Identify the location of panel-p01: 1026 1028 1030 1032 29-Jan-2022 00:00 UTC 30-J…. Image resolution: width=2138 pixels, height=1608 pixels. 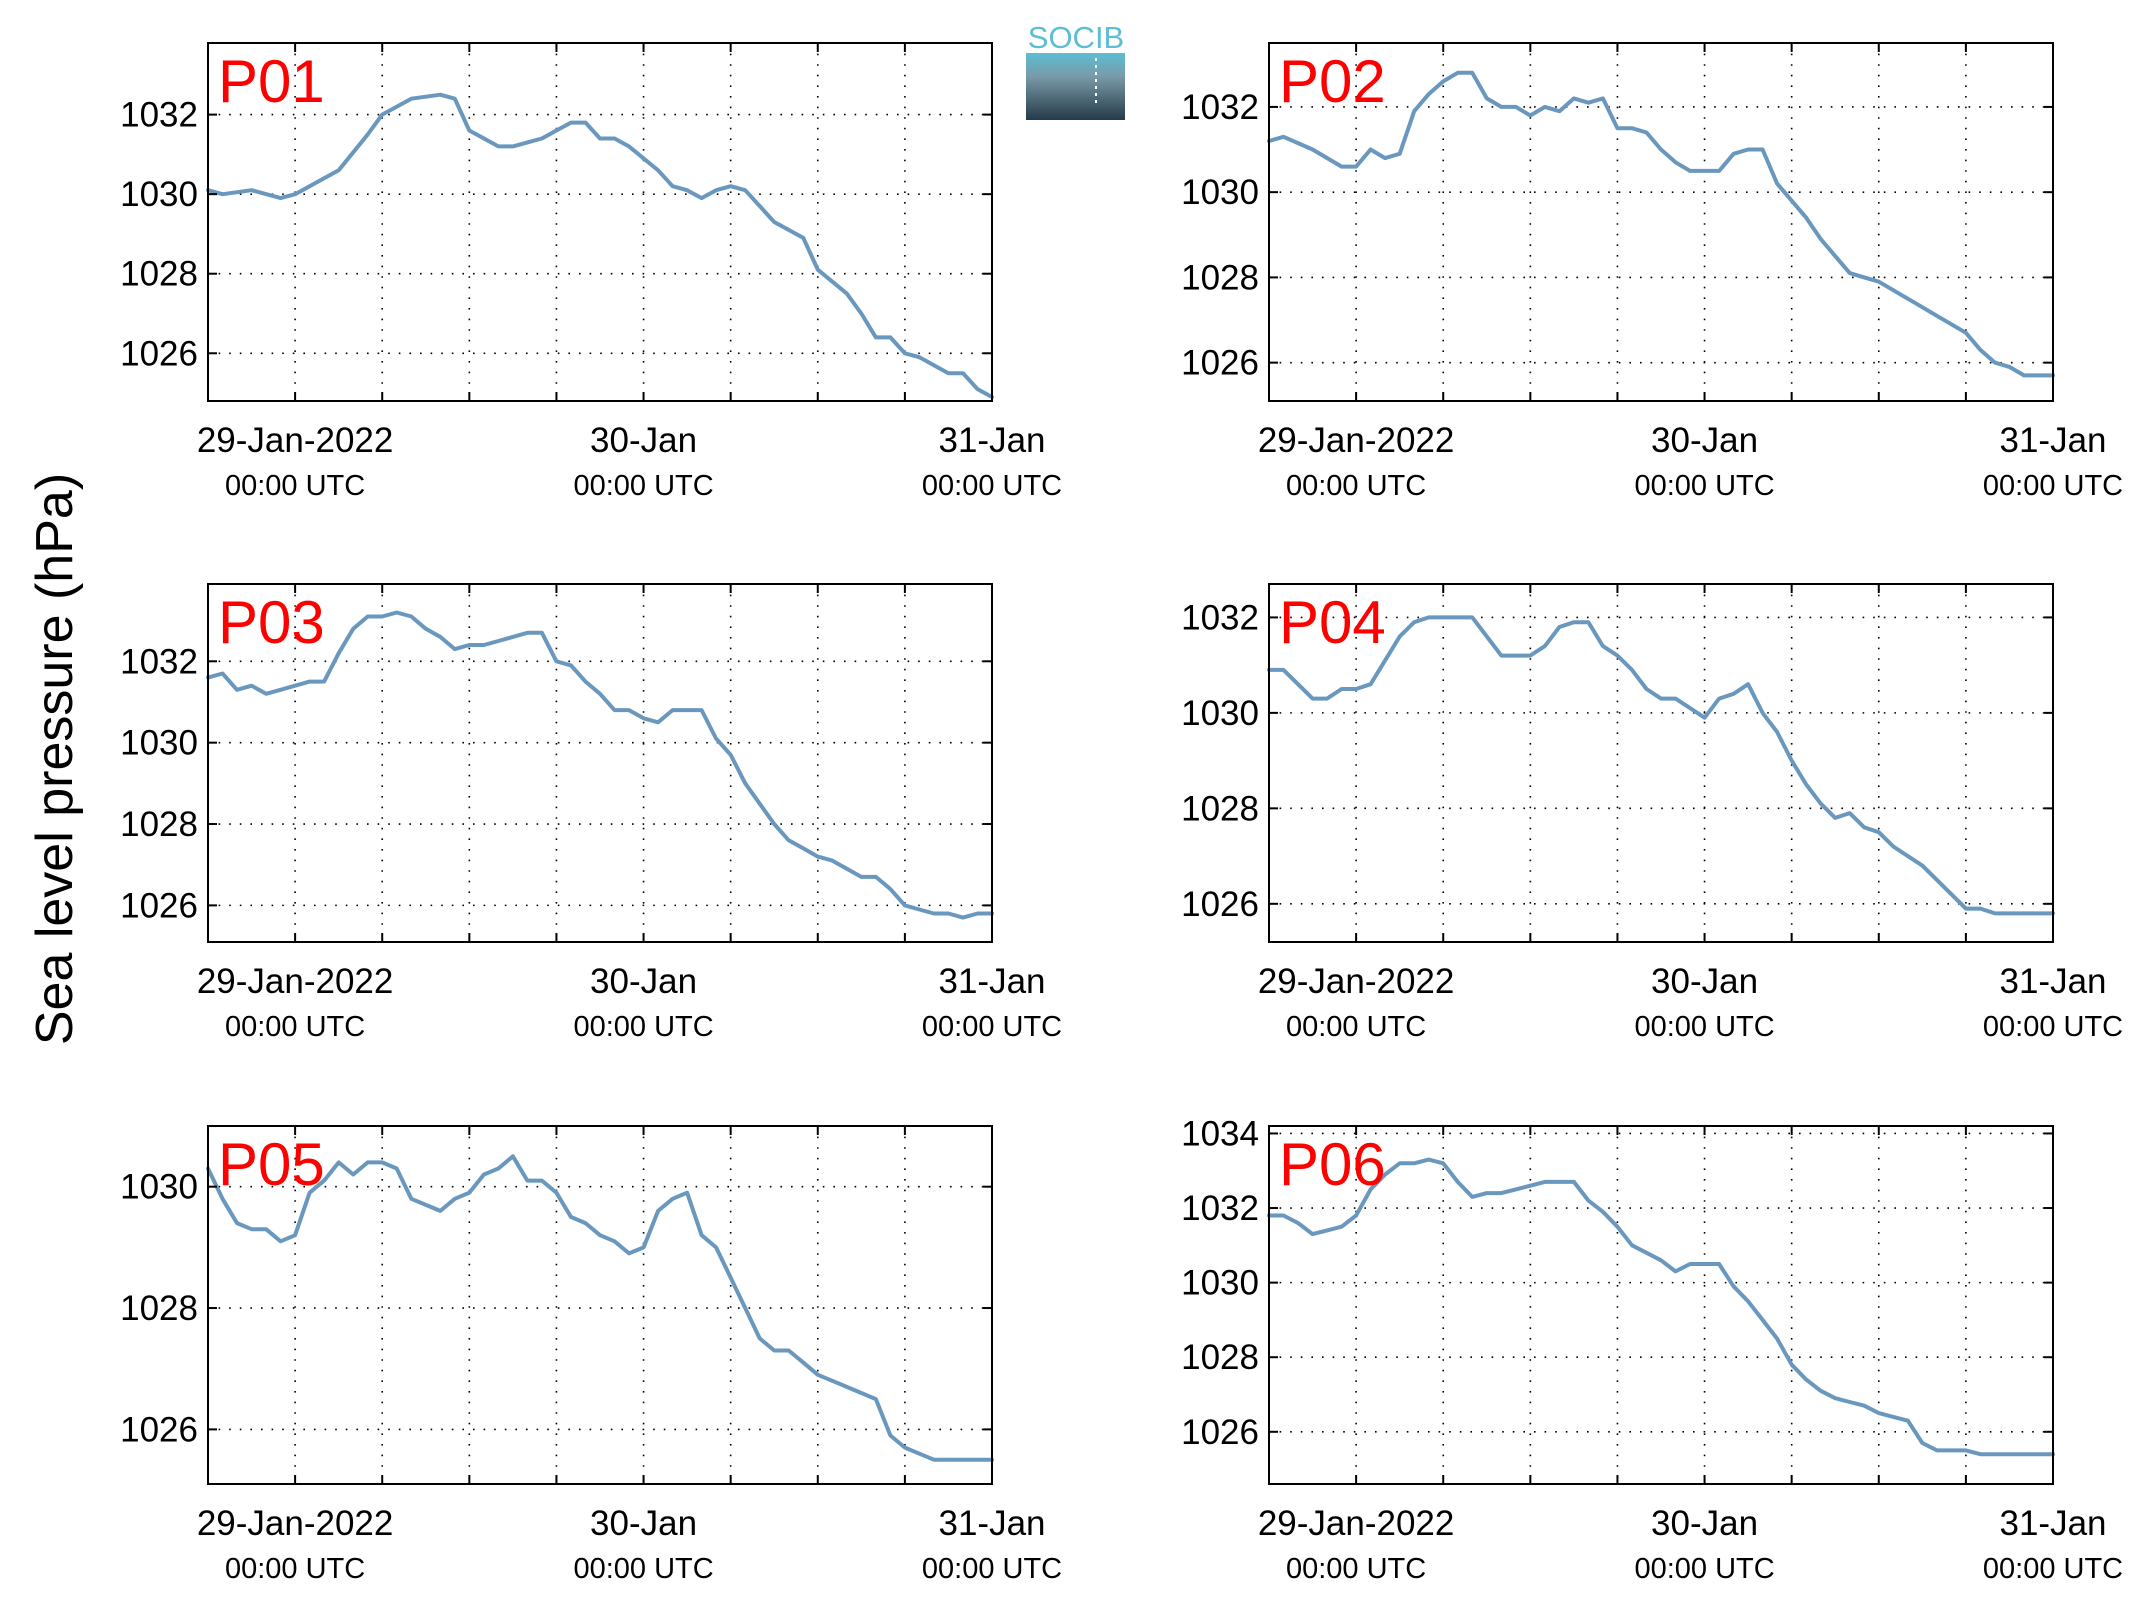
(591, 272).